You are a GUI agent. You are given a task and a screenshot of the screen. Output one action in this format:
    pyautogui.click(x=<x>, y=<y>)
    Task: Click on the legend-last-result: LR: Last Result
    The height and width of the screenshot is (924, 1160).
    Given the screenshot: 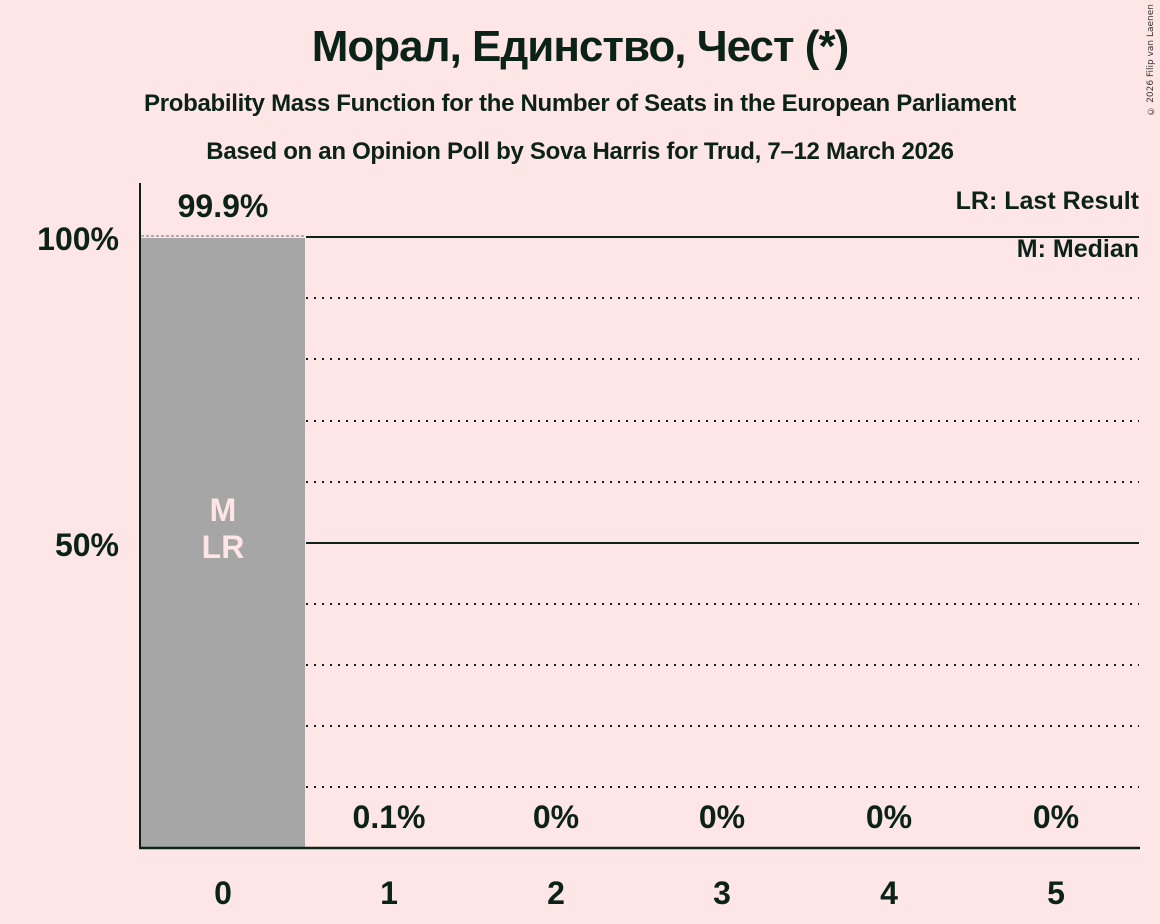 What is the action you would take?
    pyautogui.click(x=1048, y=201)
    